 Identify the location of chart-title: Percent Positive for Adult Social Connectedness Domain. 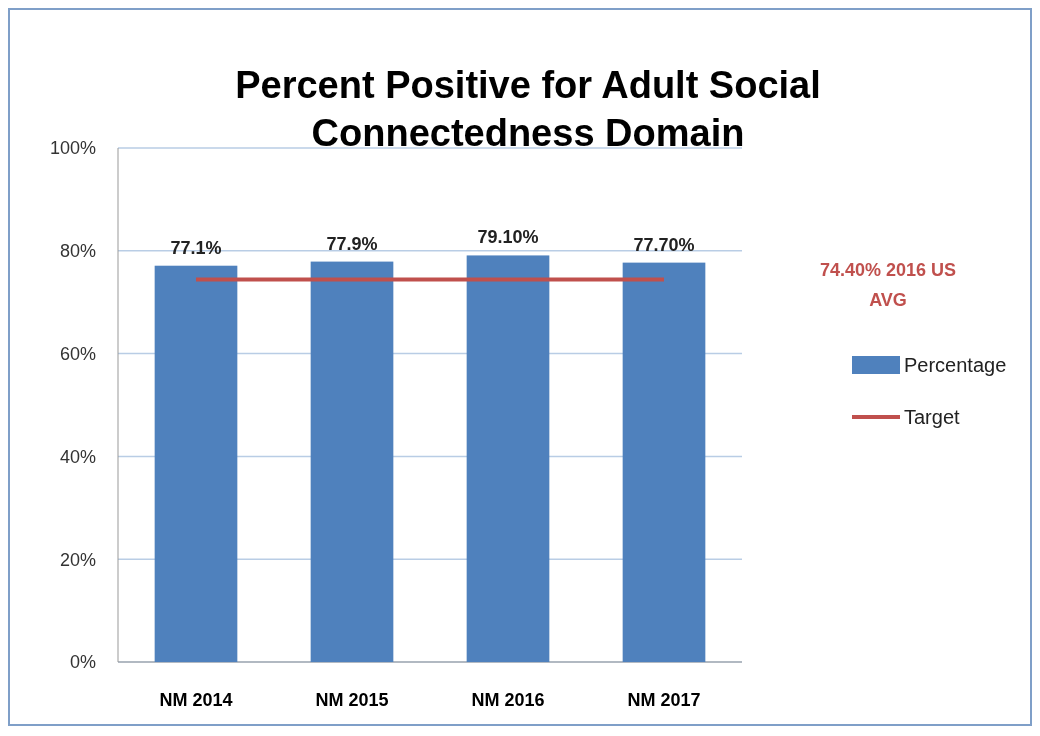
(528, 109).